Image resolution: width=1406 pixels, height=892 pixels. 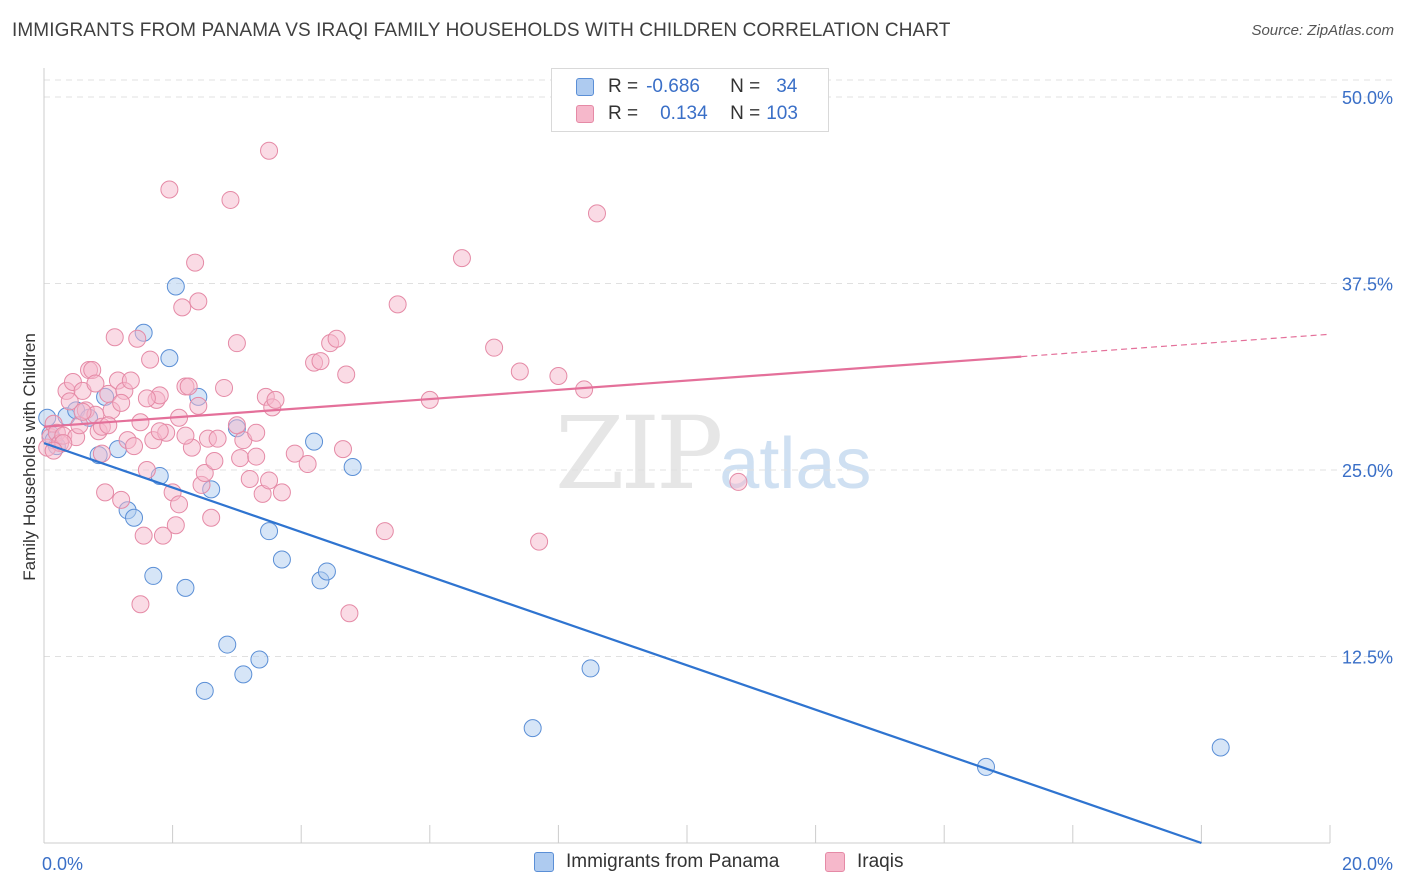 What do you see at coordinates (787, 86) in the screenshot?
I see `legend-n-panama: 34` at bounding box center [787, 86].